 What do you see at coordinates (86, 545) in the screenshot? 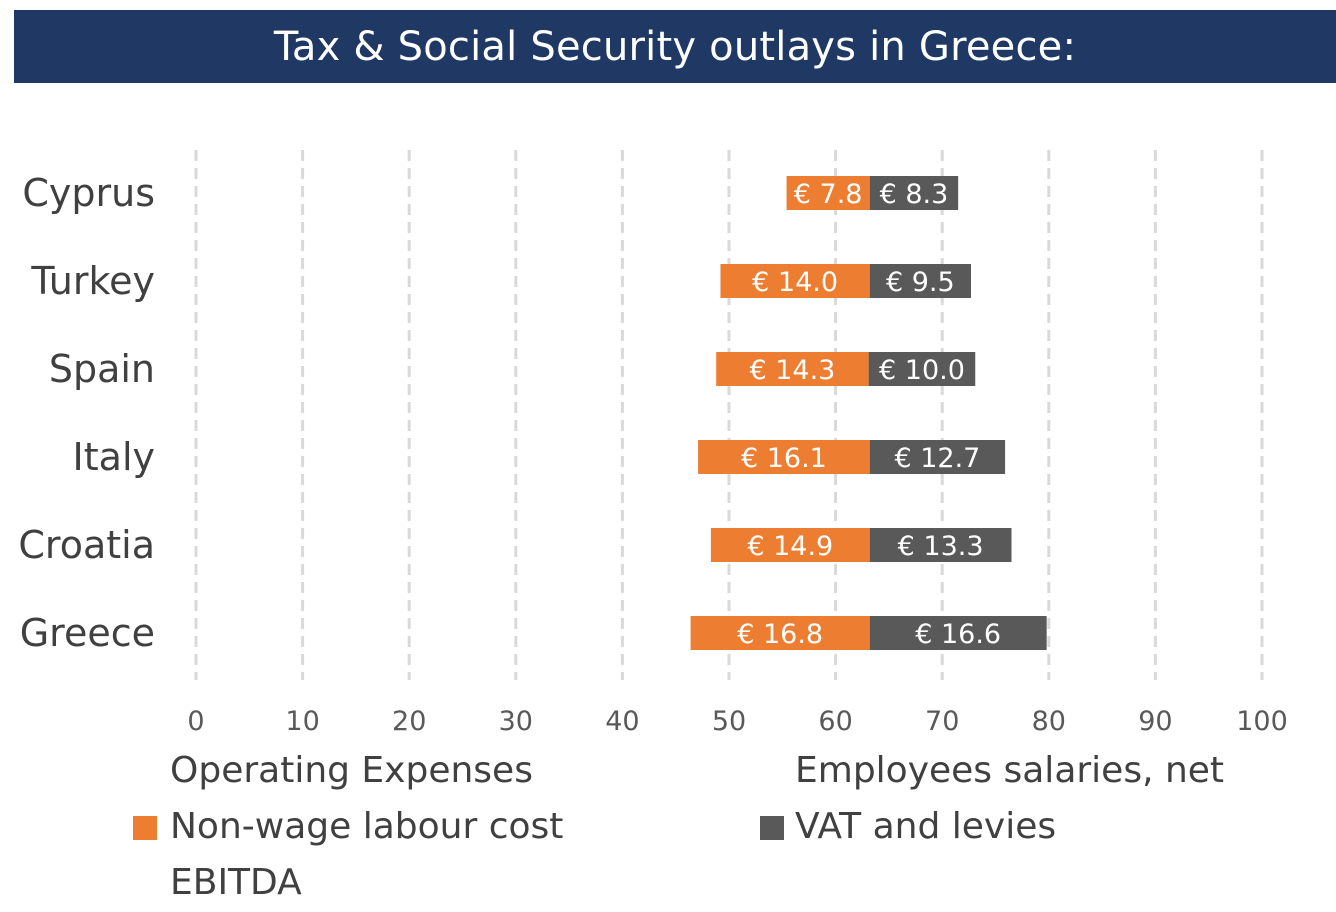
I see `category-label-croatia: Croatia` at bounding box center [86, 545].